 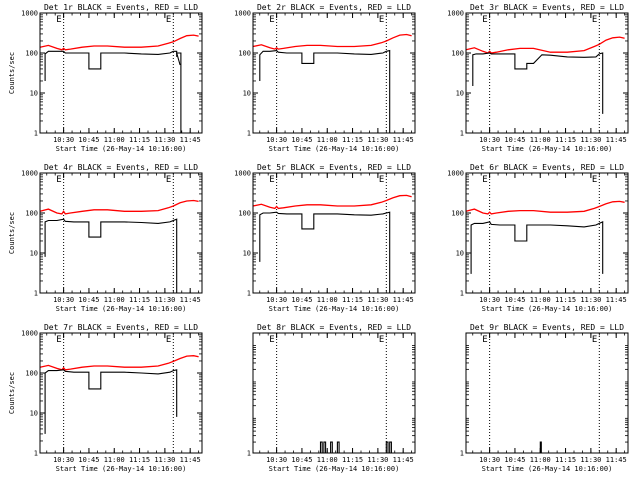 What do you see at coordinates (121, 327) in the screenshot?
I see `chart-title: Det 7r BLACK = Events, RED = LLD` at bounding box center [121, 327].